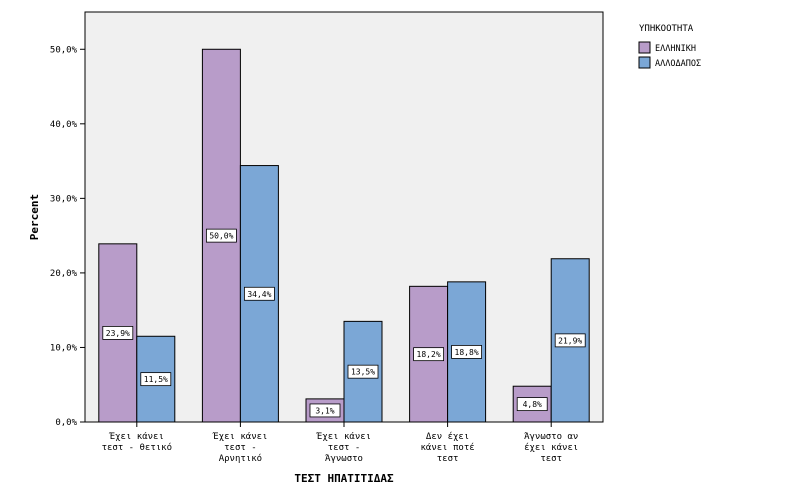 Image resolution: width=785 pixels, height=500 pixels. I want to click on y-tick-label: 50,0%, so click(64, 50).